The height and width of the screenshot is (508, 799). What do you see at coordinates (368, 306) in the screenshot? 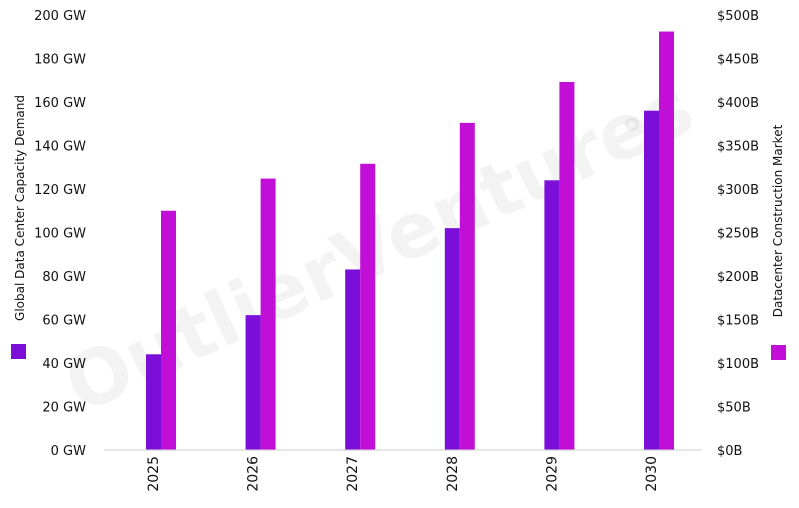
I see `bar-market-2027` at bounding box center [368, 306].